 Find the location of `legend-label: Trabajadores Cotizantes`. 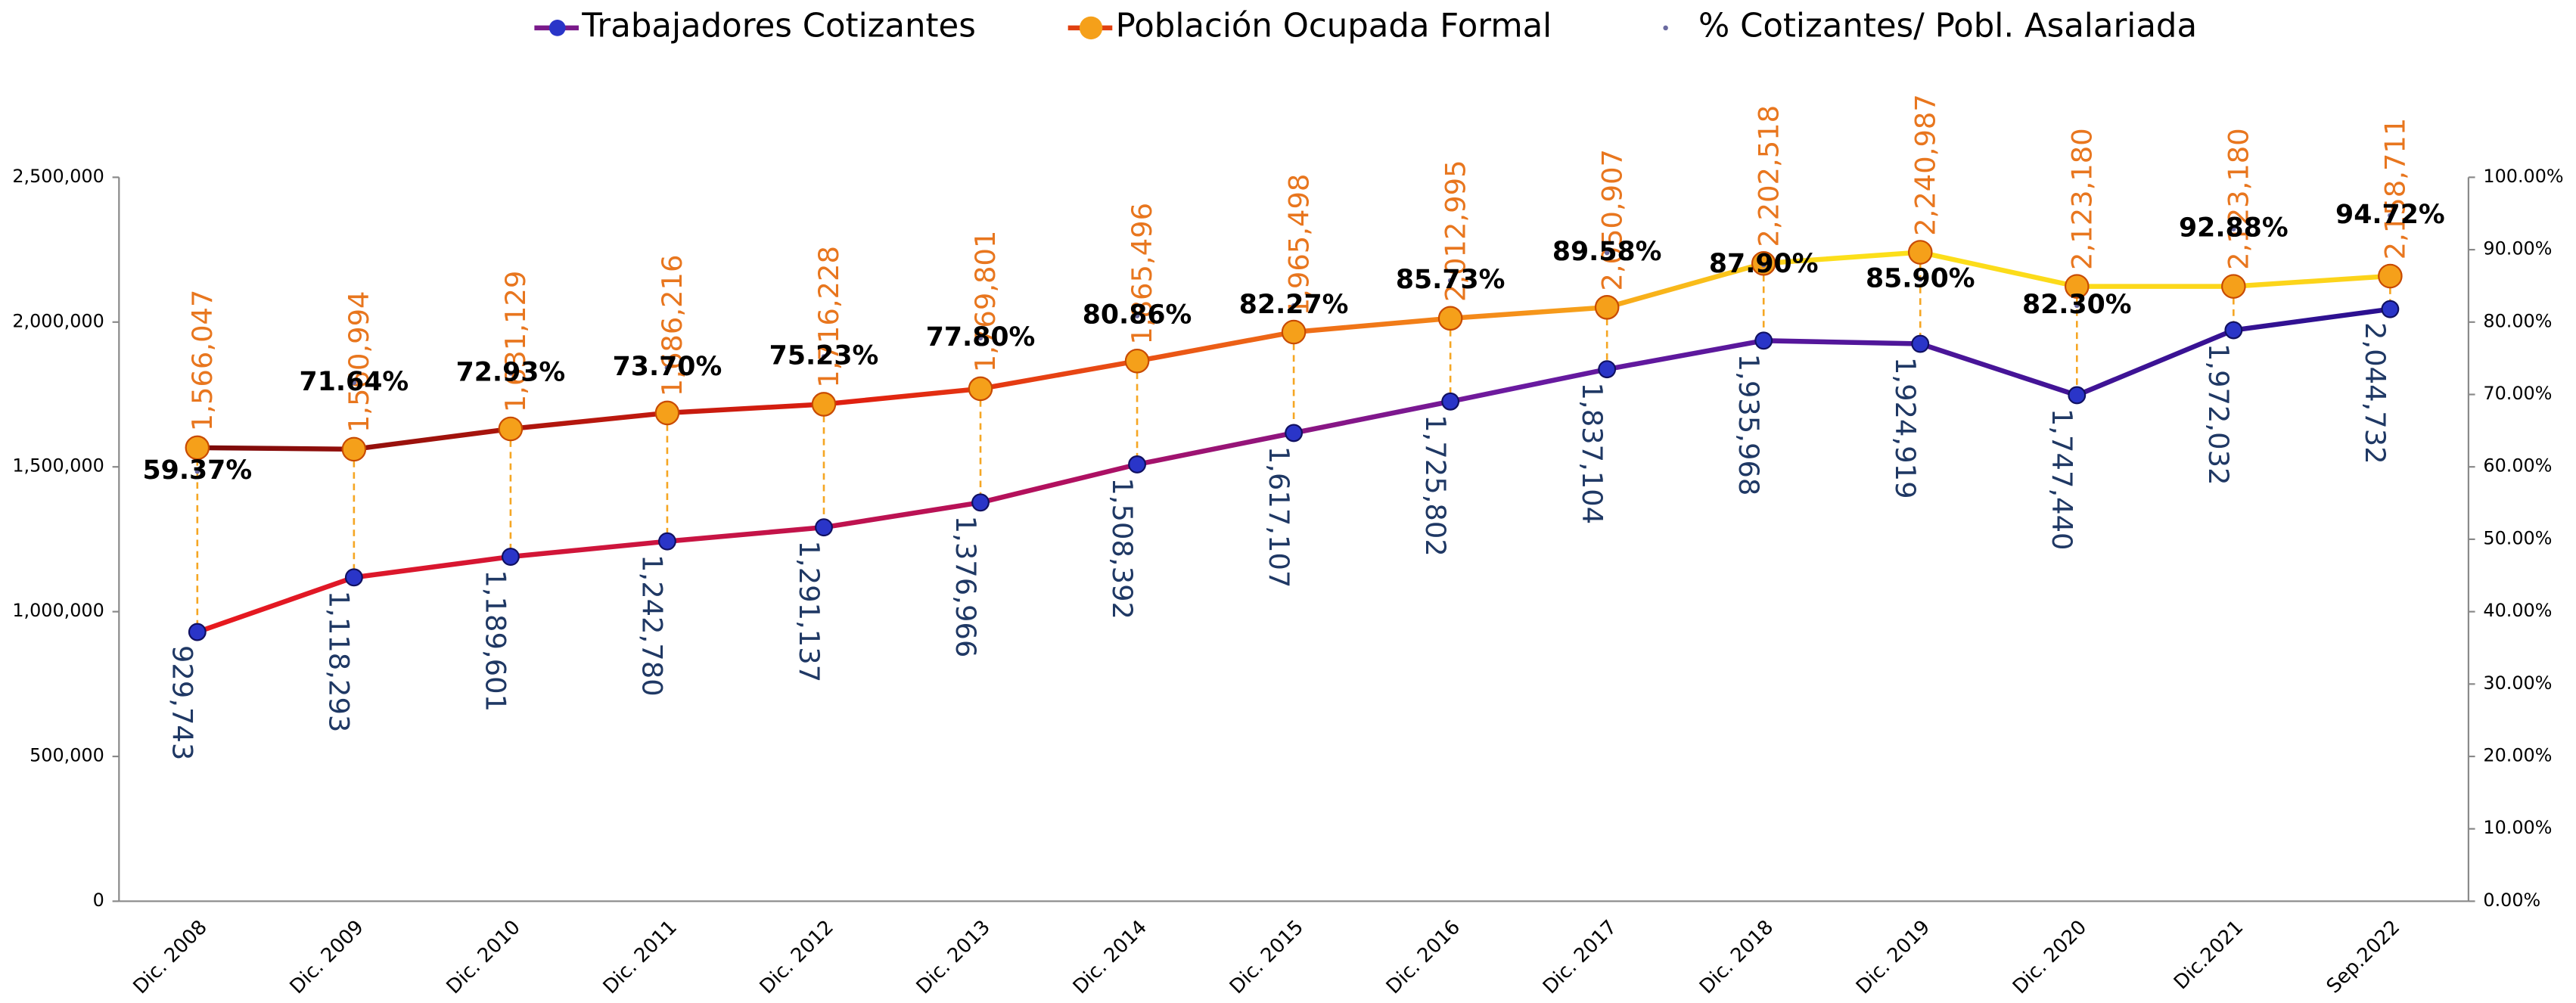

legend-label: Trabajadores Cotizantes is located at coordinates (778, 26).